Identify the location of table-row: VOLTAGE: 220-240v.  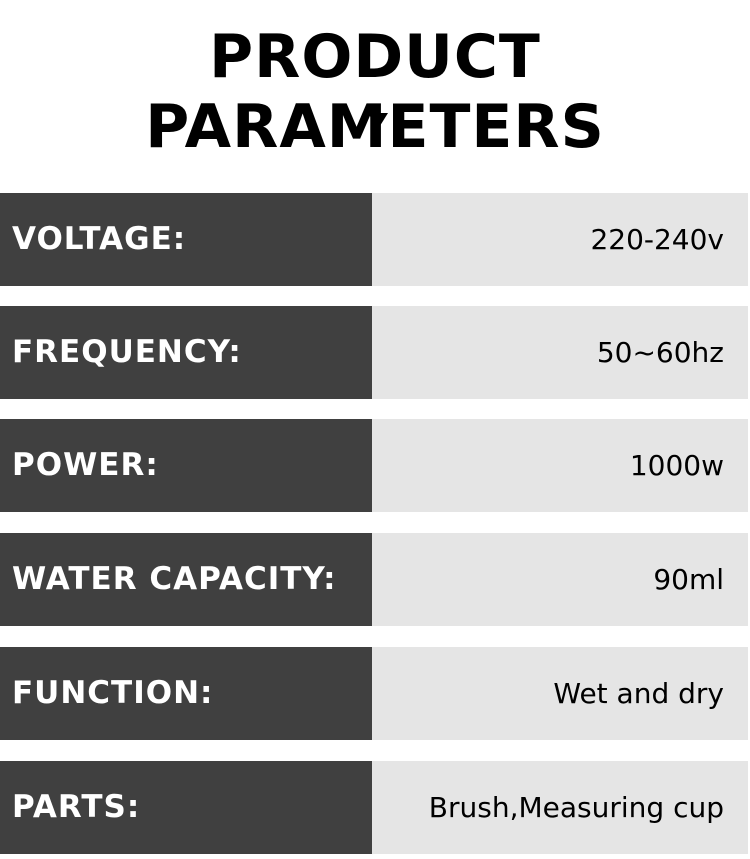
(375, 239).